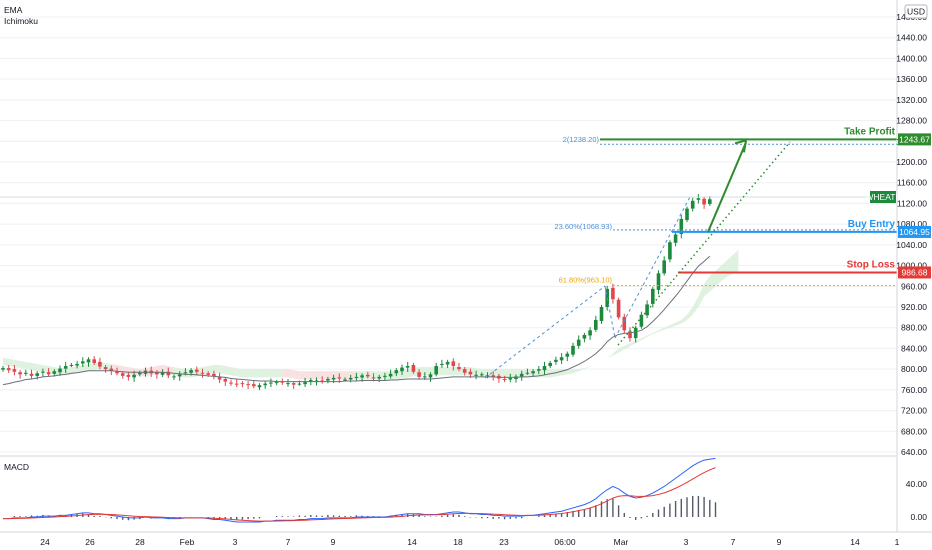  I want to click on macd-label: MACD, so click(16, 467).